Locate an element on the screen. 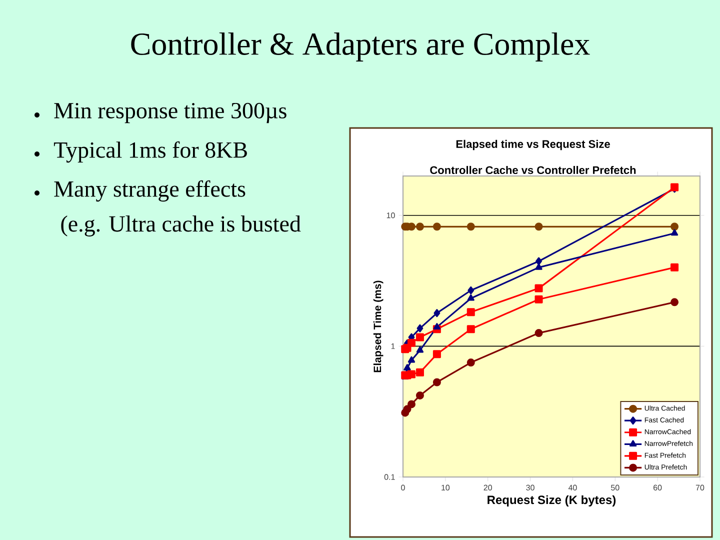  x-tick-label: 70 is located at coordinates (700, 487).